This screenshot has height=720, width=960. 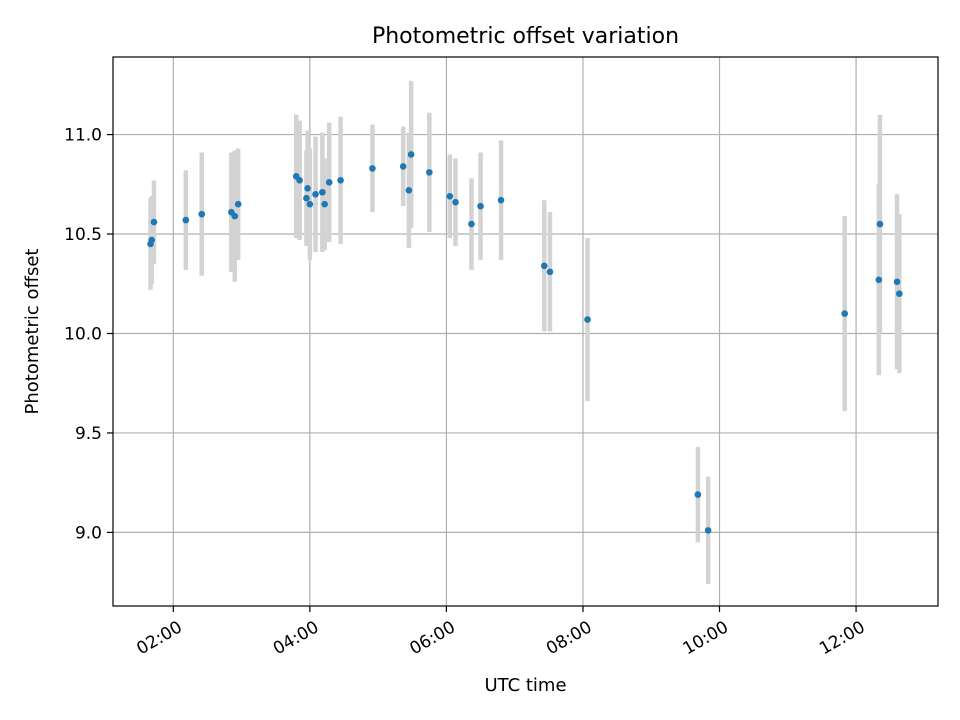 What do you see at coordinates (88, 533) in the screenshot?
I see `y-tick-label: 9.0` at bounding box center [88, 533].